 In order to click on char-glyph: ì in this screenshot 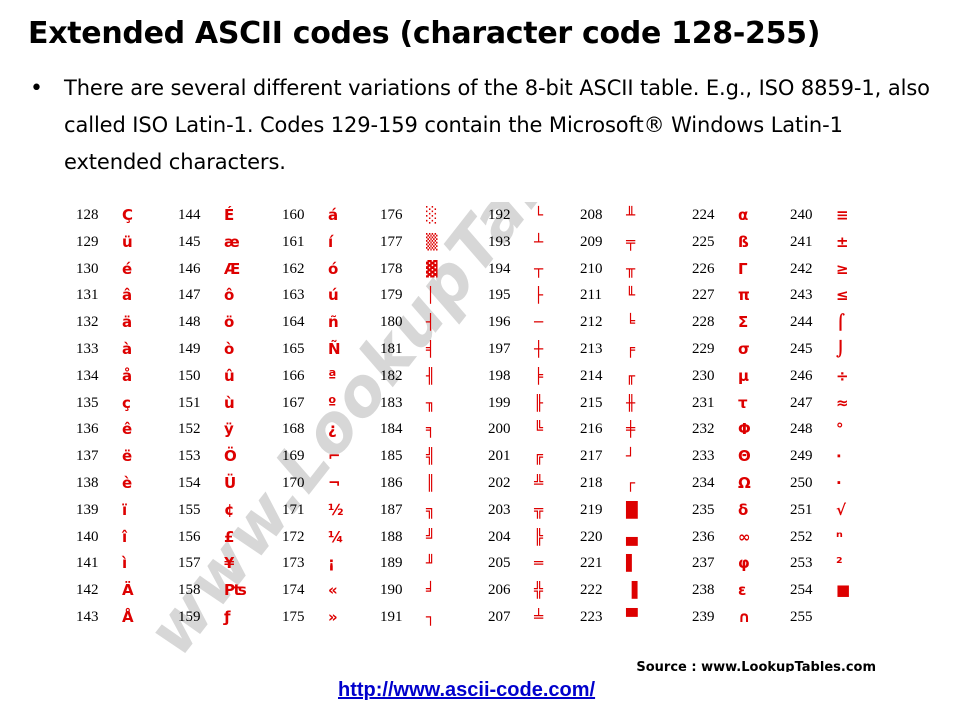, I will do `click(125, 563)`.